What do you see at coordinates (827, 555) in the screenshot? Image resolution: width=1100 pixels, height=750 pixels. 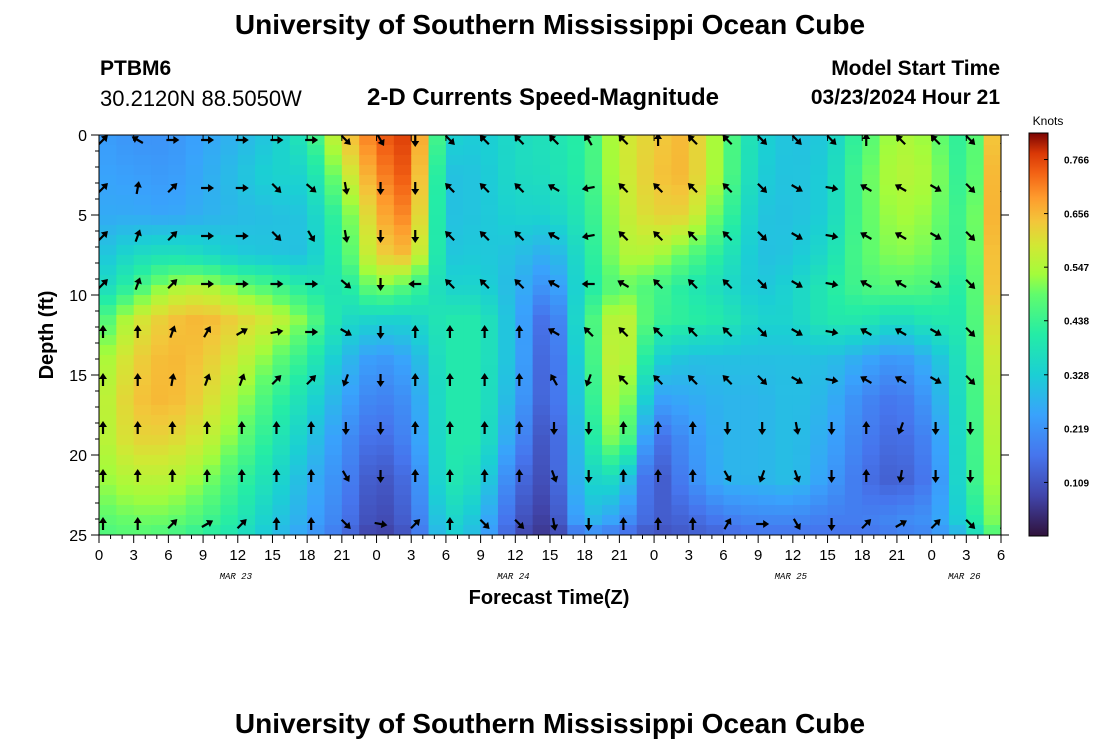 I see `x-tick-label: 15` at bounding box center [827, 555].